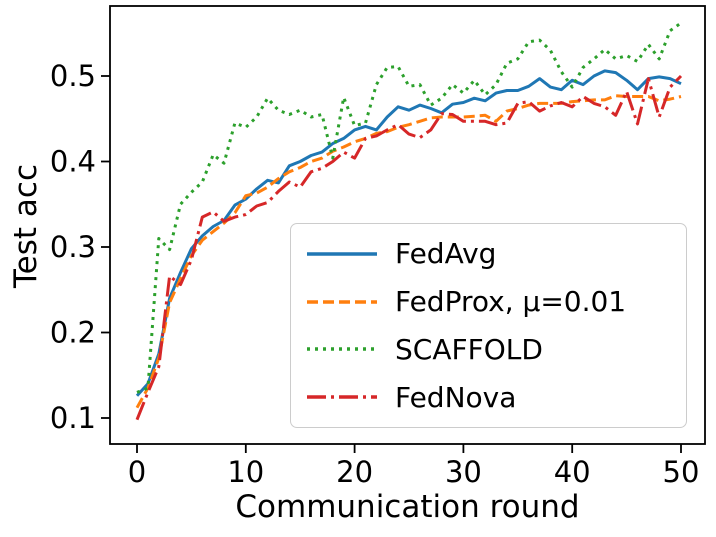 The width and height of the screenshot is (716, 537). What do you see at coordinates (446, 254) in the screenshot?
I see `legend-label-fedavg: FedAvg` at bounding box center [446, 254].